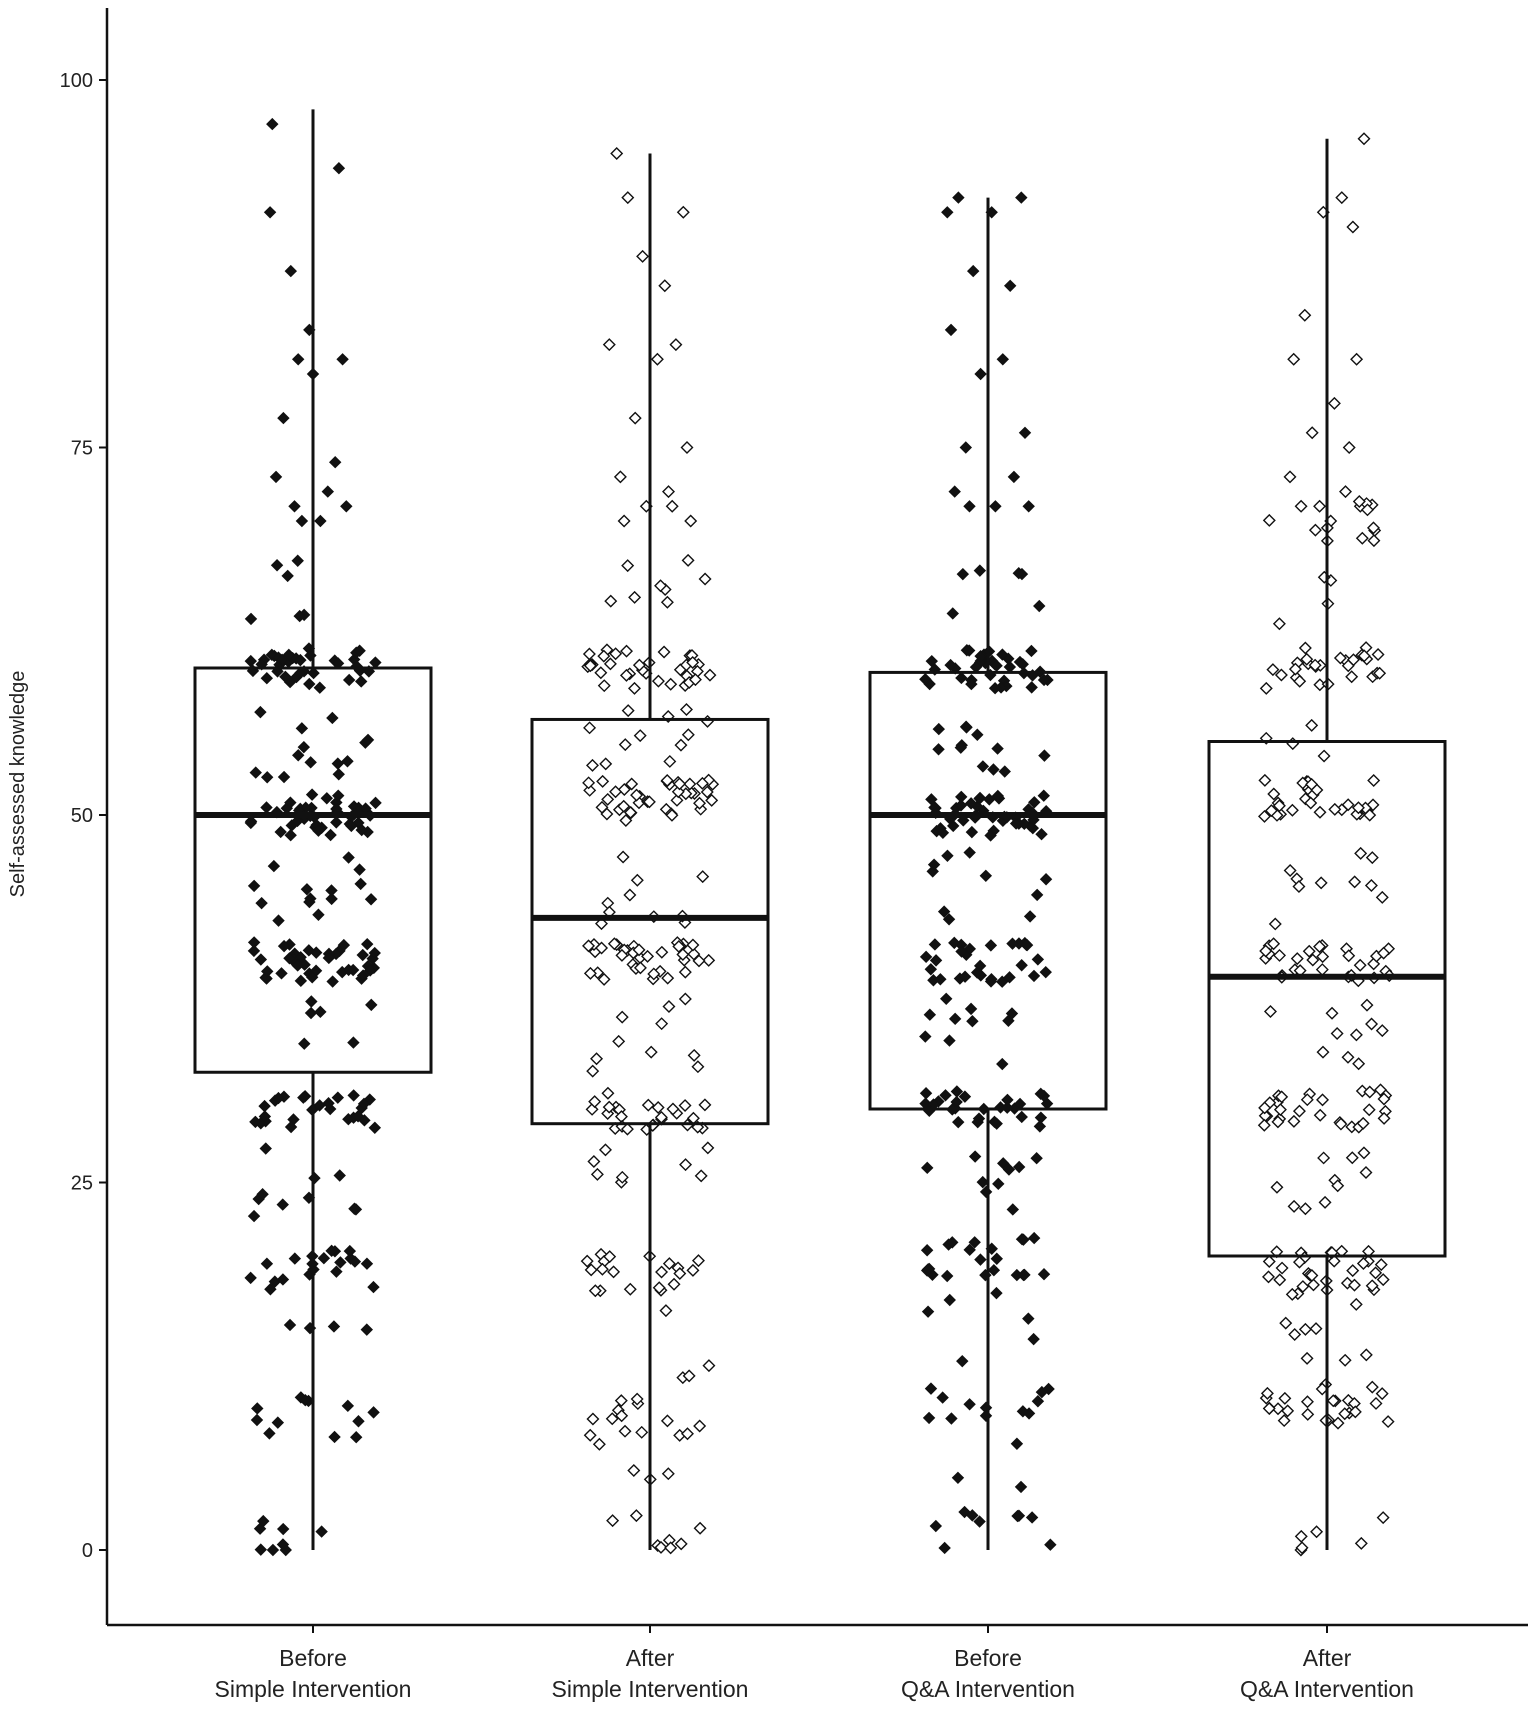  What do you see at coordinates (1327, 1658) in the screenshot?
I see `x-tick-label: After` at bounding box center [1327, 1658].